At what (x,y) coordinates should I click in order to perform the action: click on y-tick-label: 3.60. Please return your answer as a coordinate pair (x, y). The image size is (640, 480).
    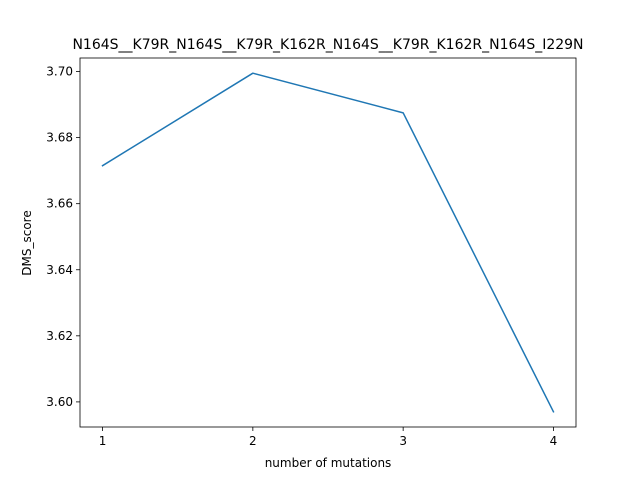
    Looking at the image, I should click on (59, 402).